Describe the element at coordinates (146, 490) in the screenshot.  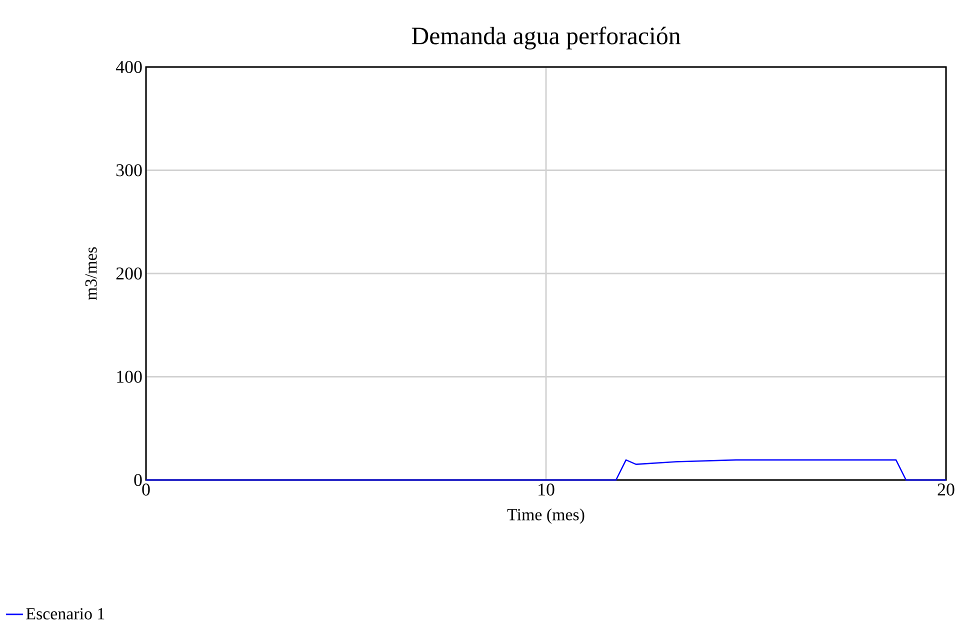
I see `x-tick-label: 0` at that location.